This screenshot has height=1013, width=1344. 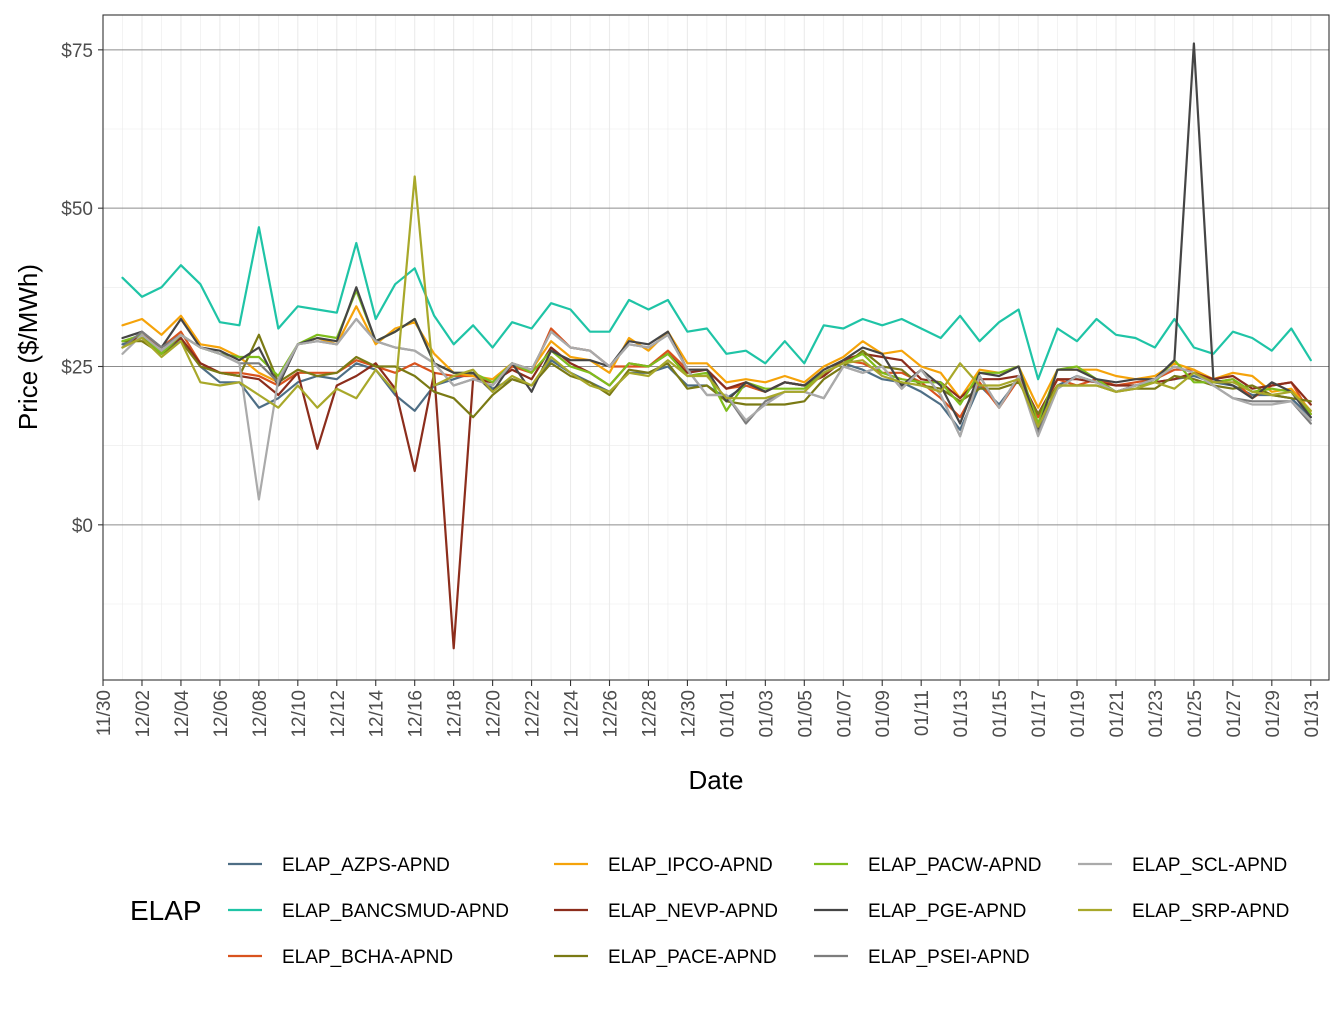 I want to click on legend-label: ELAP_PSEI-APND, so click(x=949, y=957).